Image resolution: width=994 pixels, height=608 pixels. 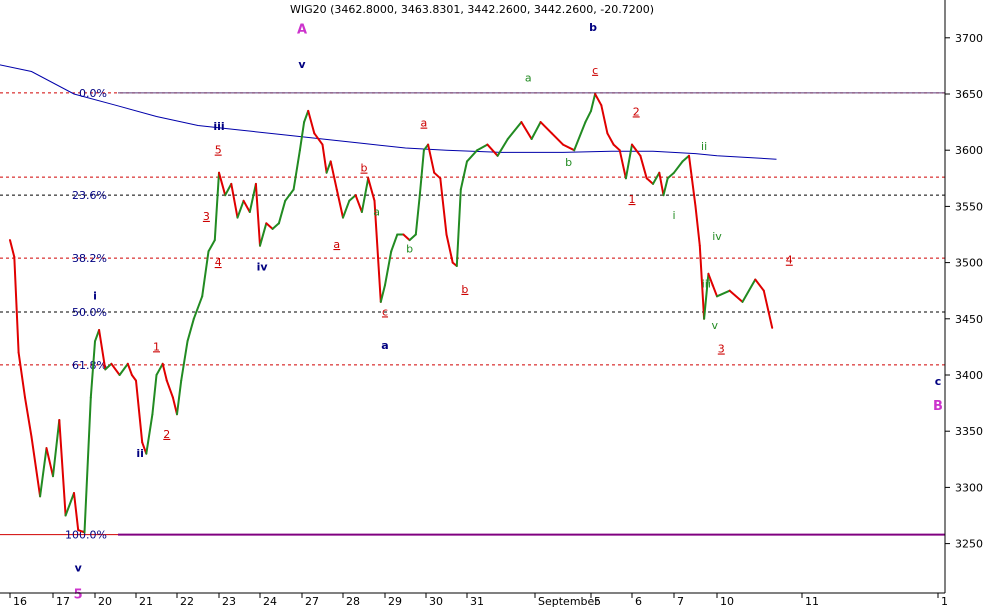 What do you see at coordinates (229, 601) in the screenshot?
I see `x-tick-label: 23` at bounding box center [229, 601].